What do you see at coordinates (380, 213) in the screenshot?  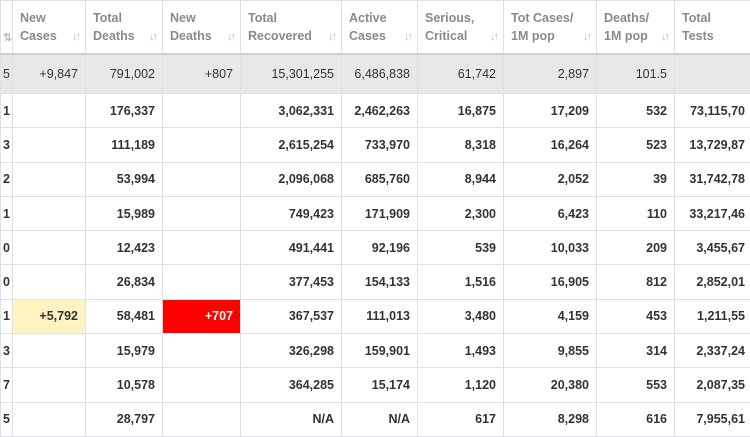 I see `active-cases-cell: 171,909` at bounding box center [380, 213].